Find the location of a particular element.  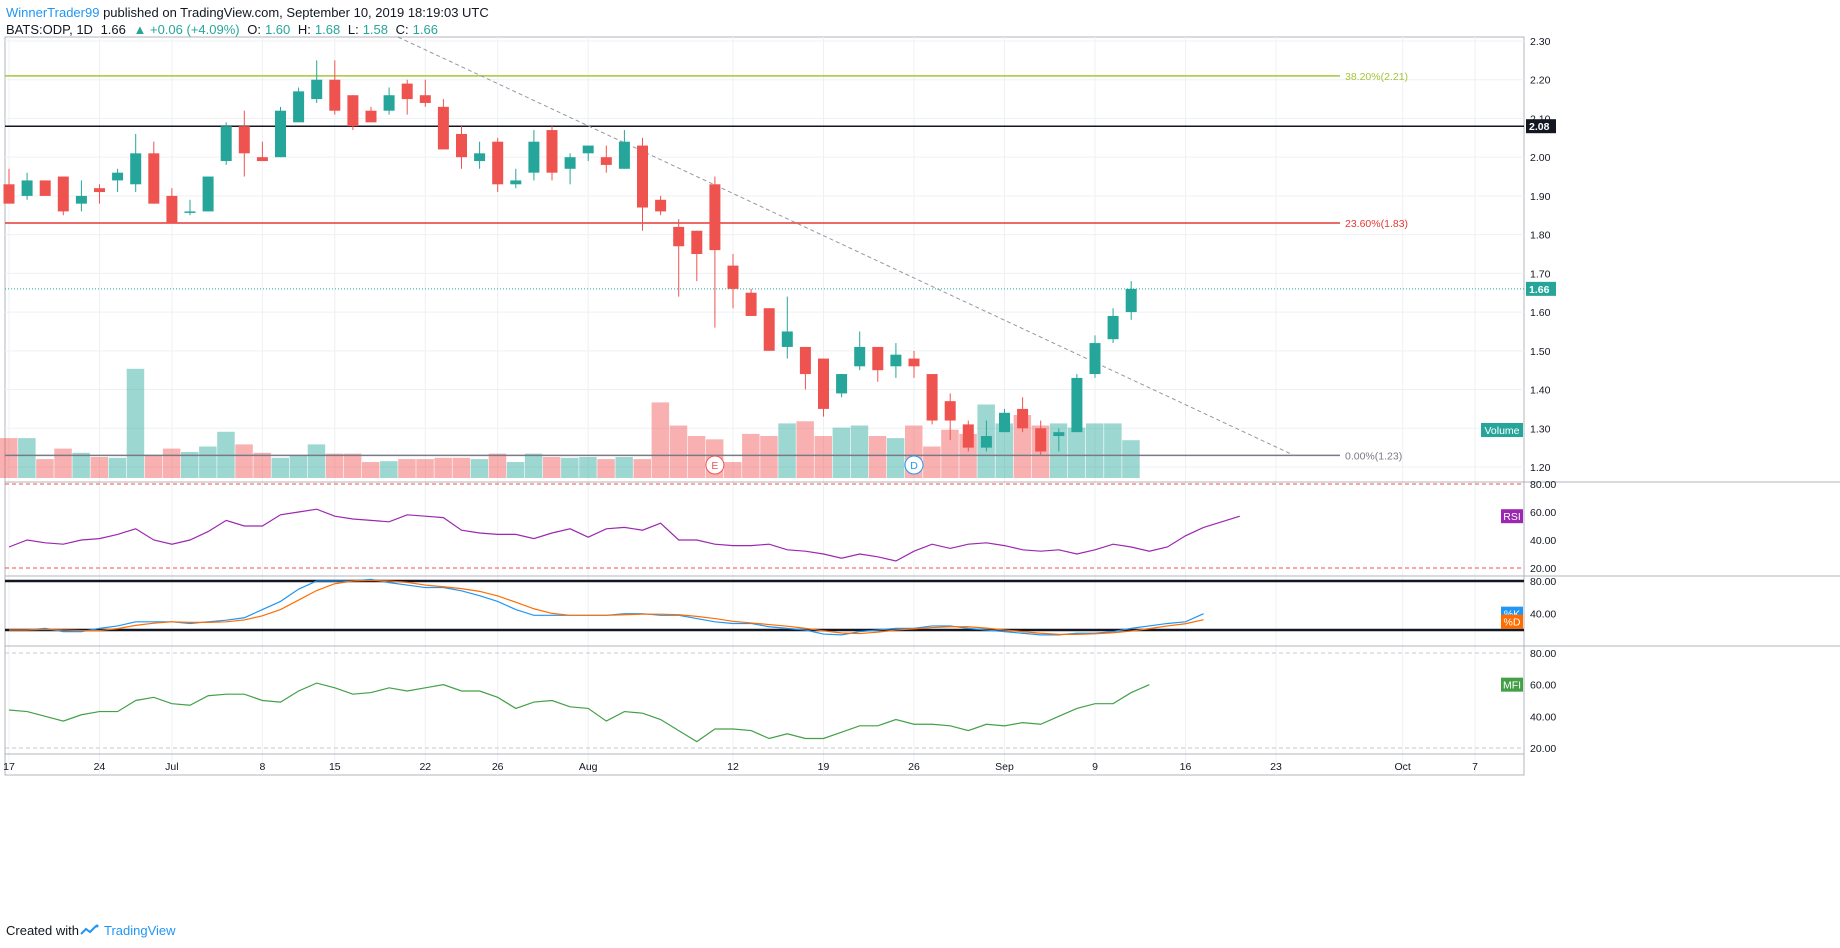

indicator-tag is located at coordinates (1512, 516).